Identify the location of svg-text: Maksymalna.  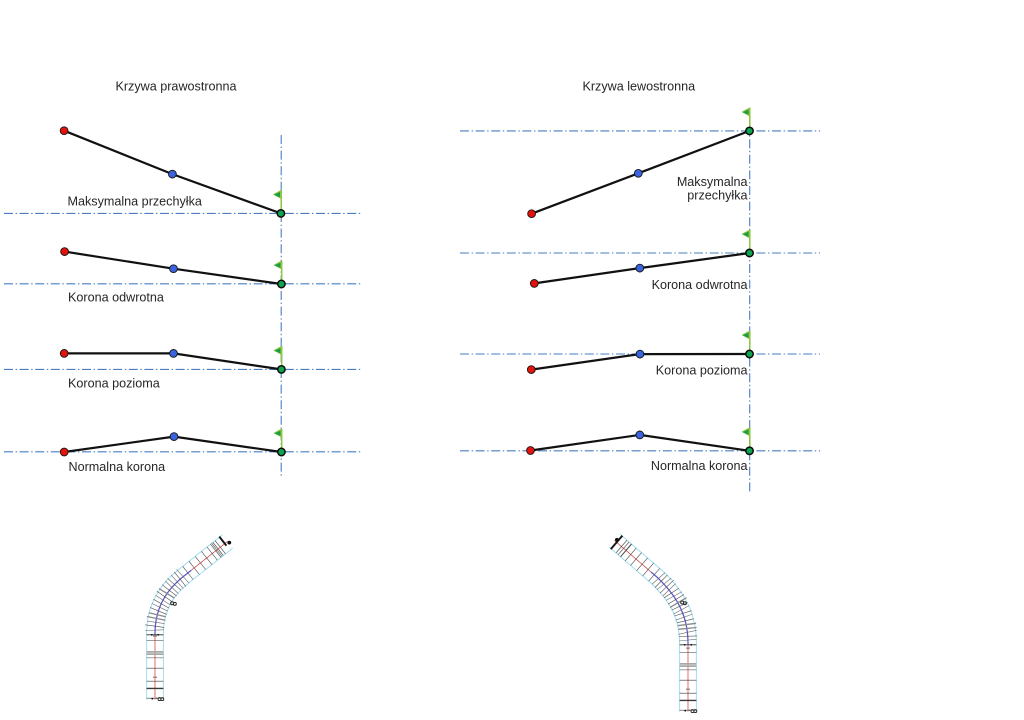
(712, 182).